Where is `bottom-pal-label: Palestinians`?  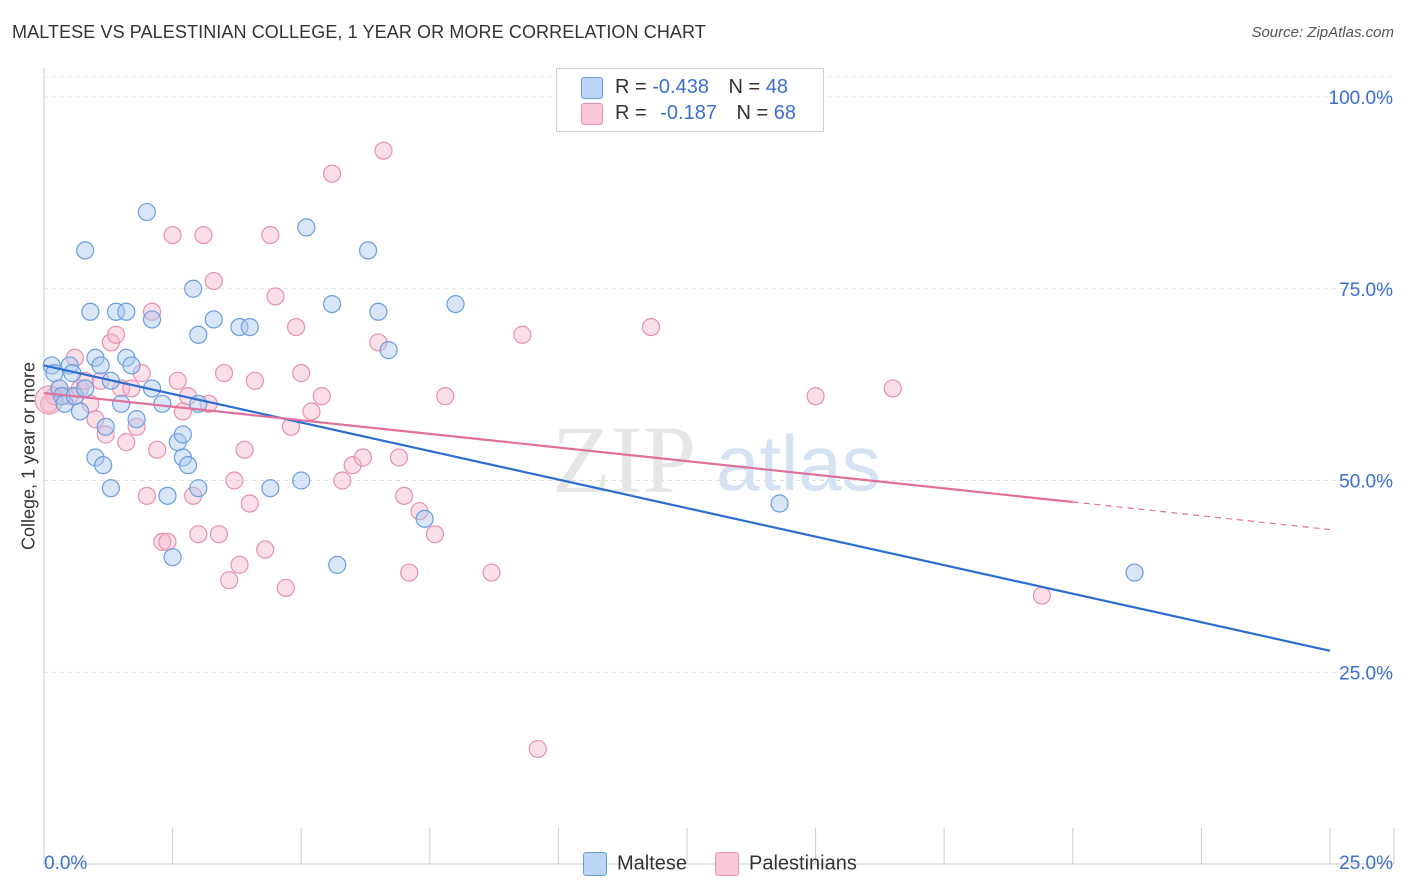 bottom-pal-label: Palestinians is located at coordinates (803, 863).